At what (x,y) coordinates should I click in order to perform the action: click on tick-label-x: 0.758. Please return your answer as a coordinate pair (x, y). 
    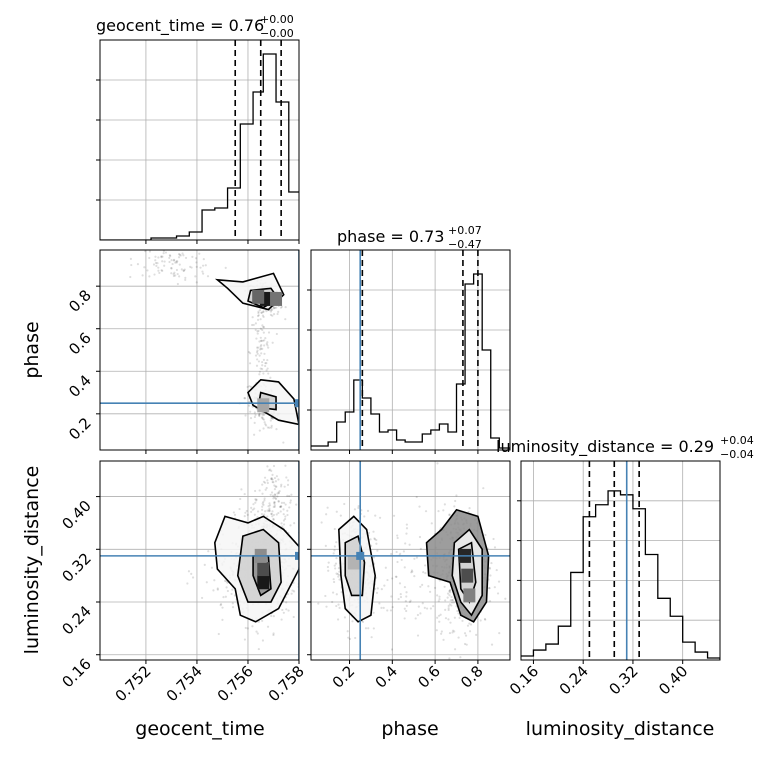
    Looking at the image, I should click on (286, 683).